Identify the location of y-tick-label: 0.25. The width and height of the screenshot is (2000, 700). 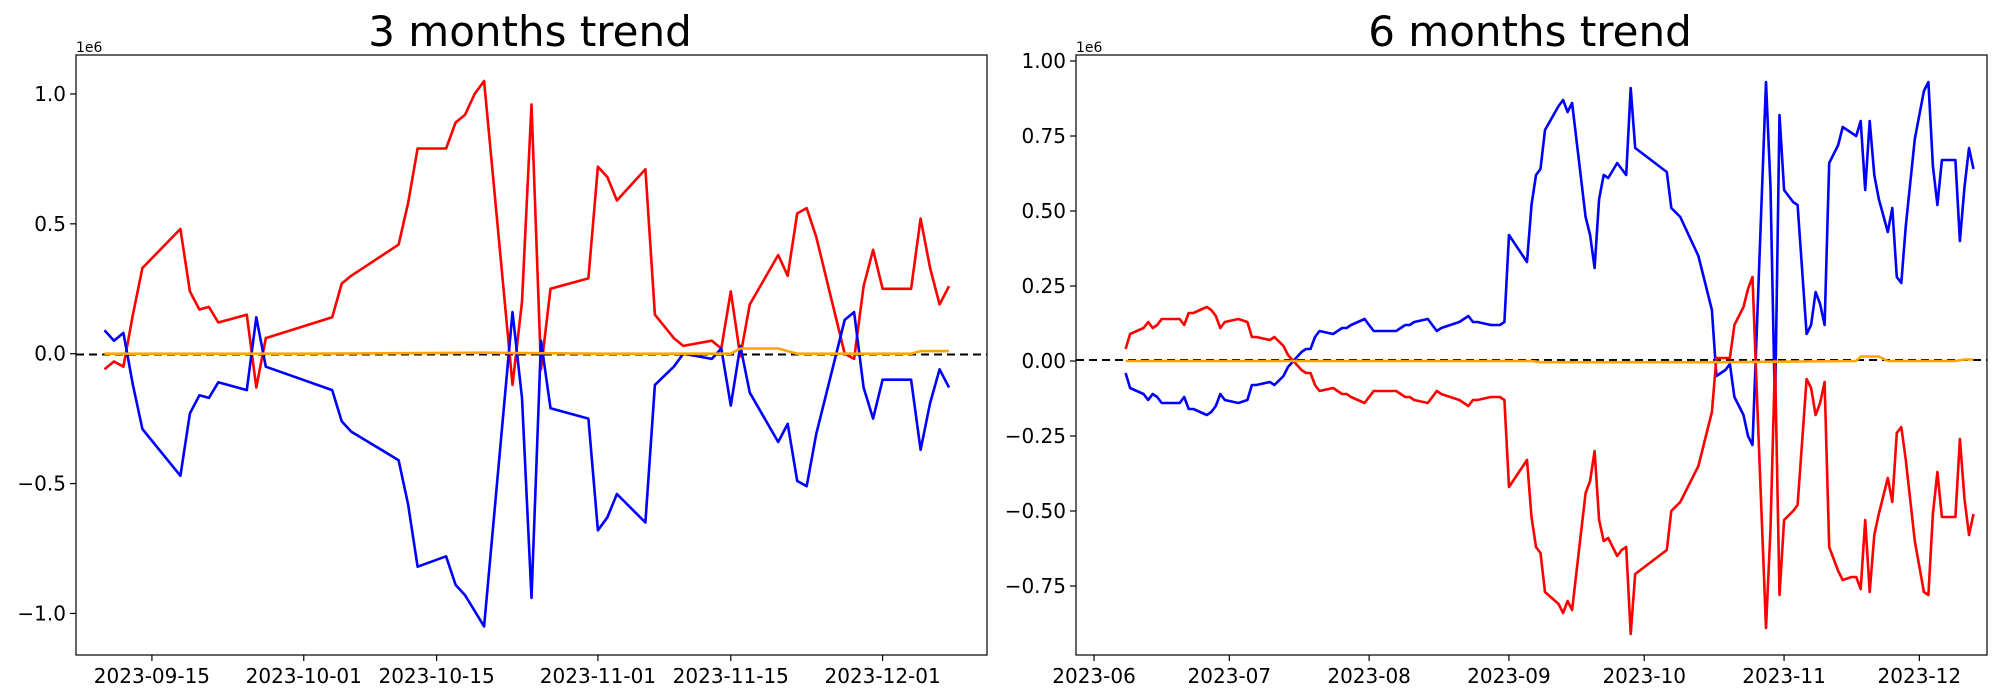
(1043, 286).